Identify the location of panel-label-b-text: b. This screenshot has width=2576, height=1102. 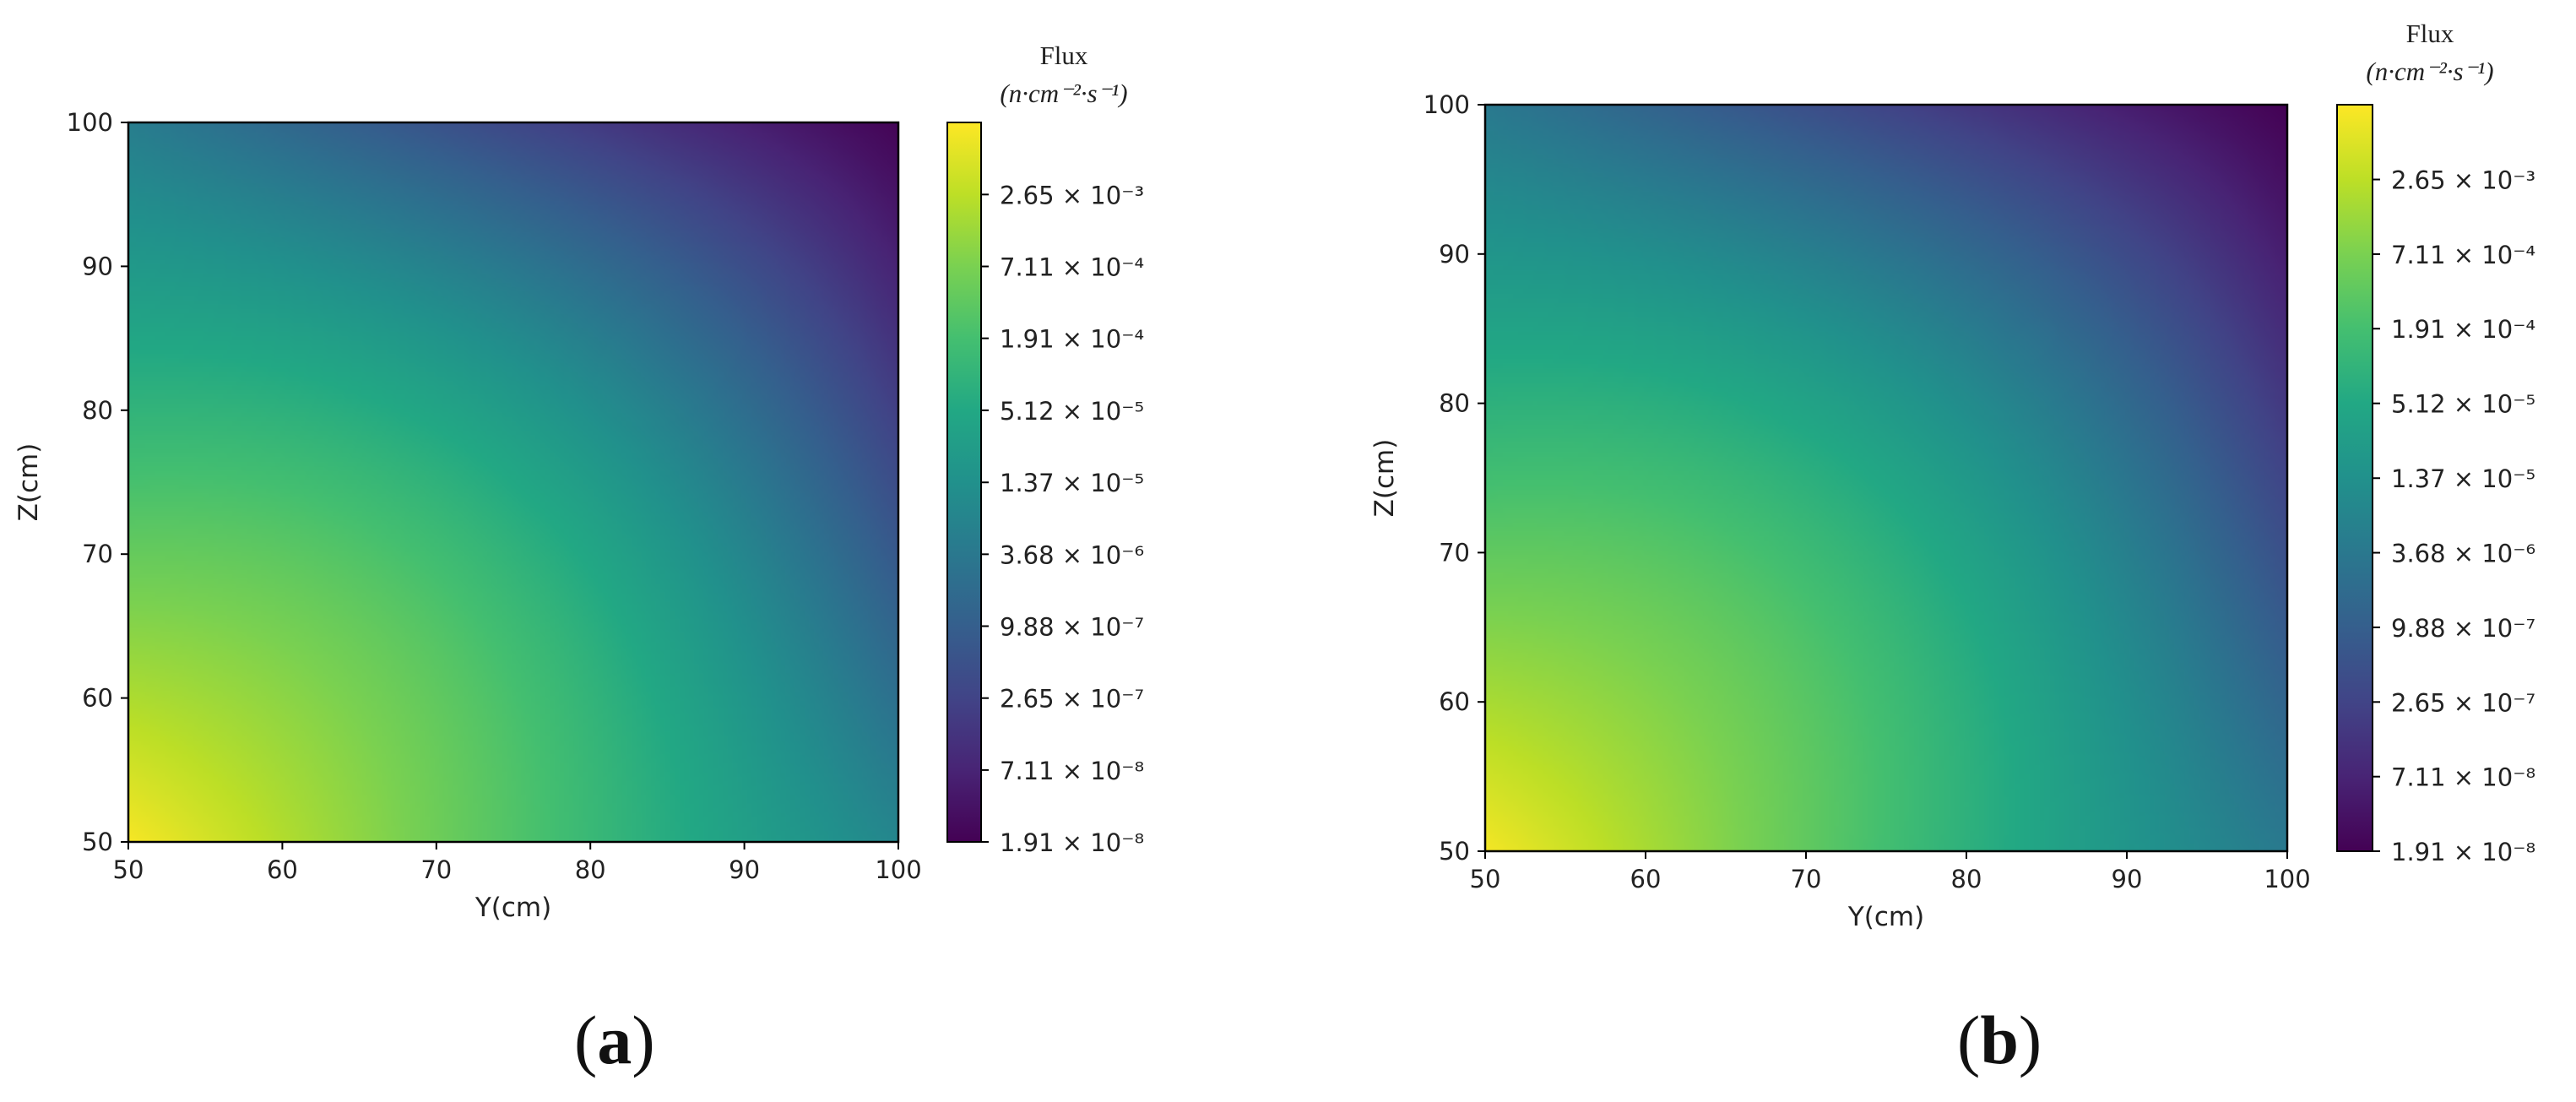
(2000, 1040).